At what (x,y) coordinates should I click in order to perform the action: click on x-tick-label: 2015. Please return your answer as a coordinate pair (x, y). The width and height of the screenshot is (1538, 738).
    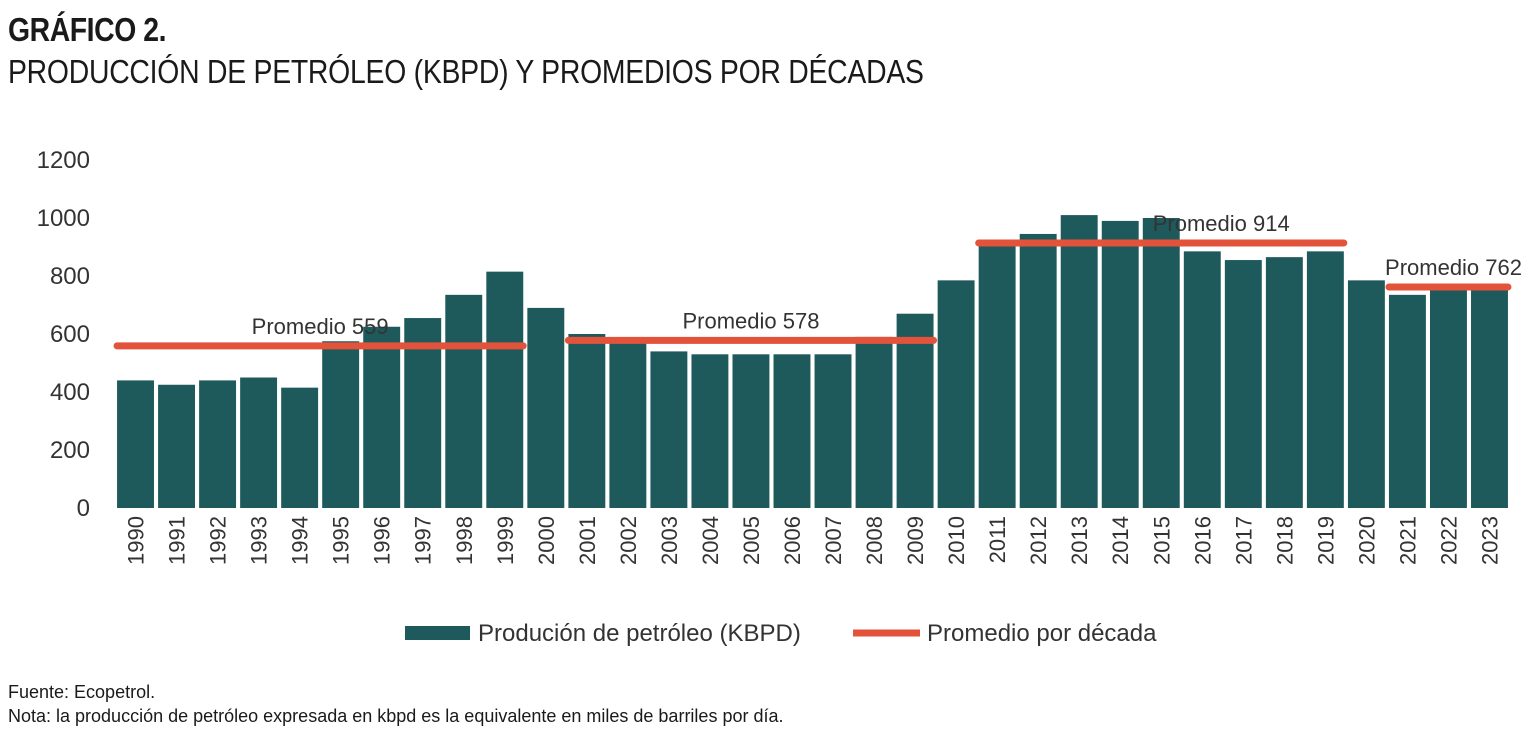
    Looking at the image, I should click on (1161, 540).